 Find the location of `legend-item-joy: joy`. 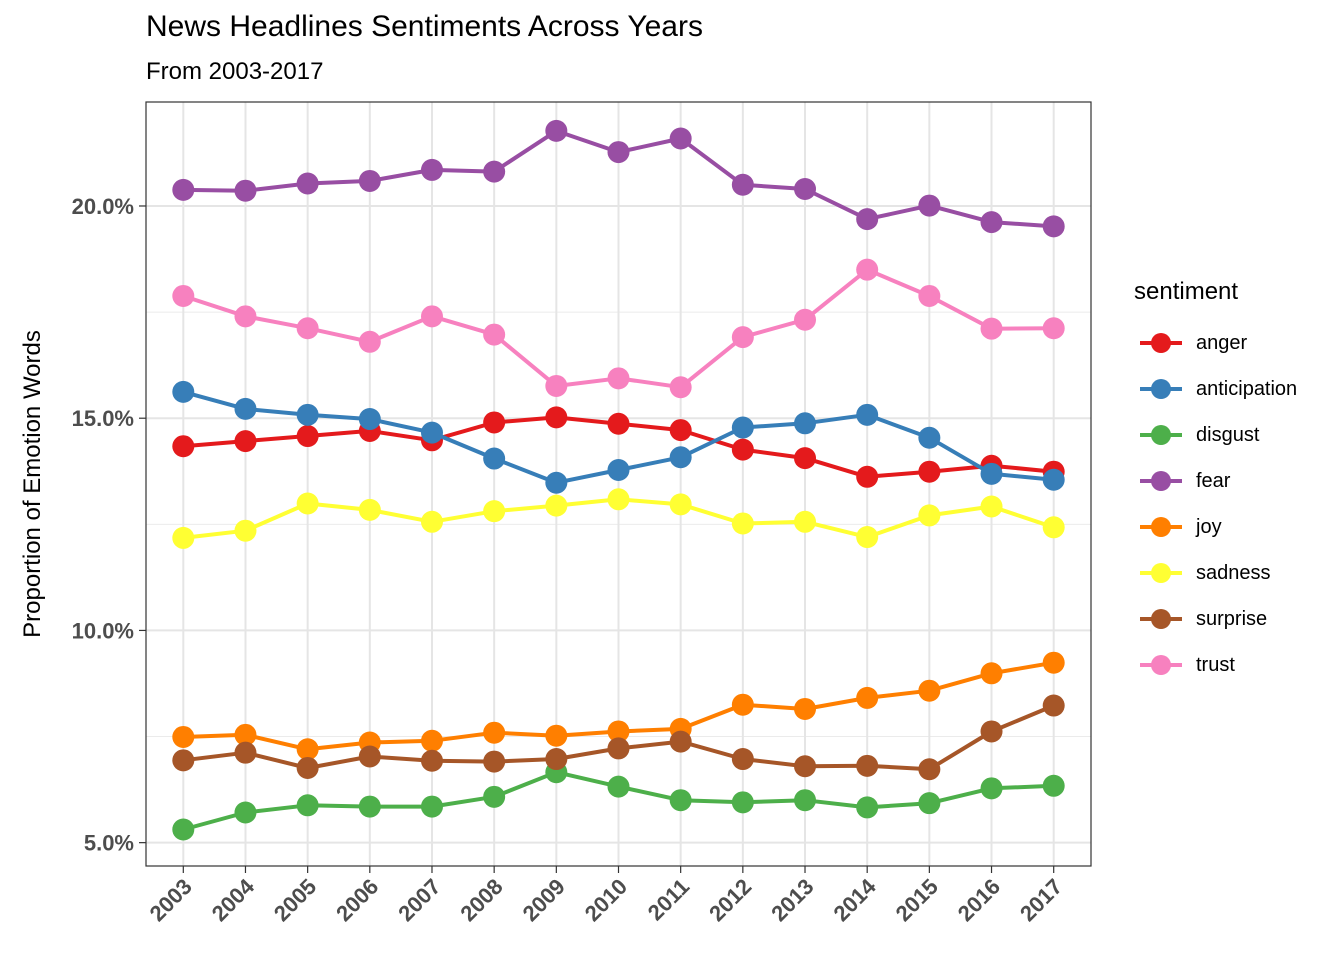

legend-item-joy: joy is located at coordinates (1215, 527).